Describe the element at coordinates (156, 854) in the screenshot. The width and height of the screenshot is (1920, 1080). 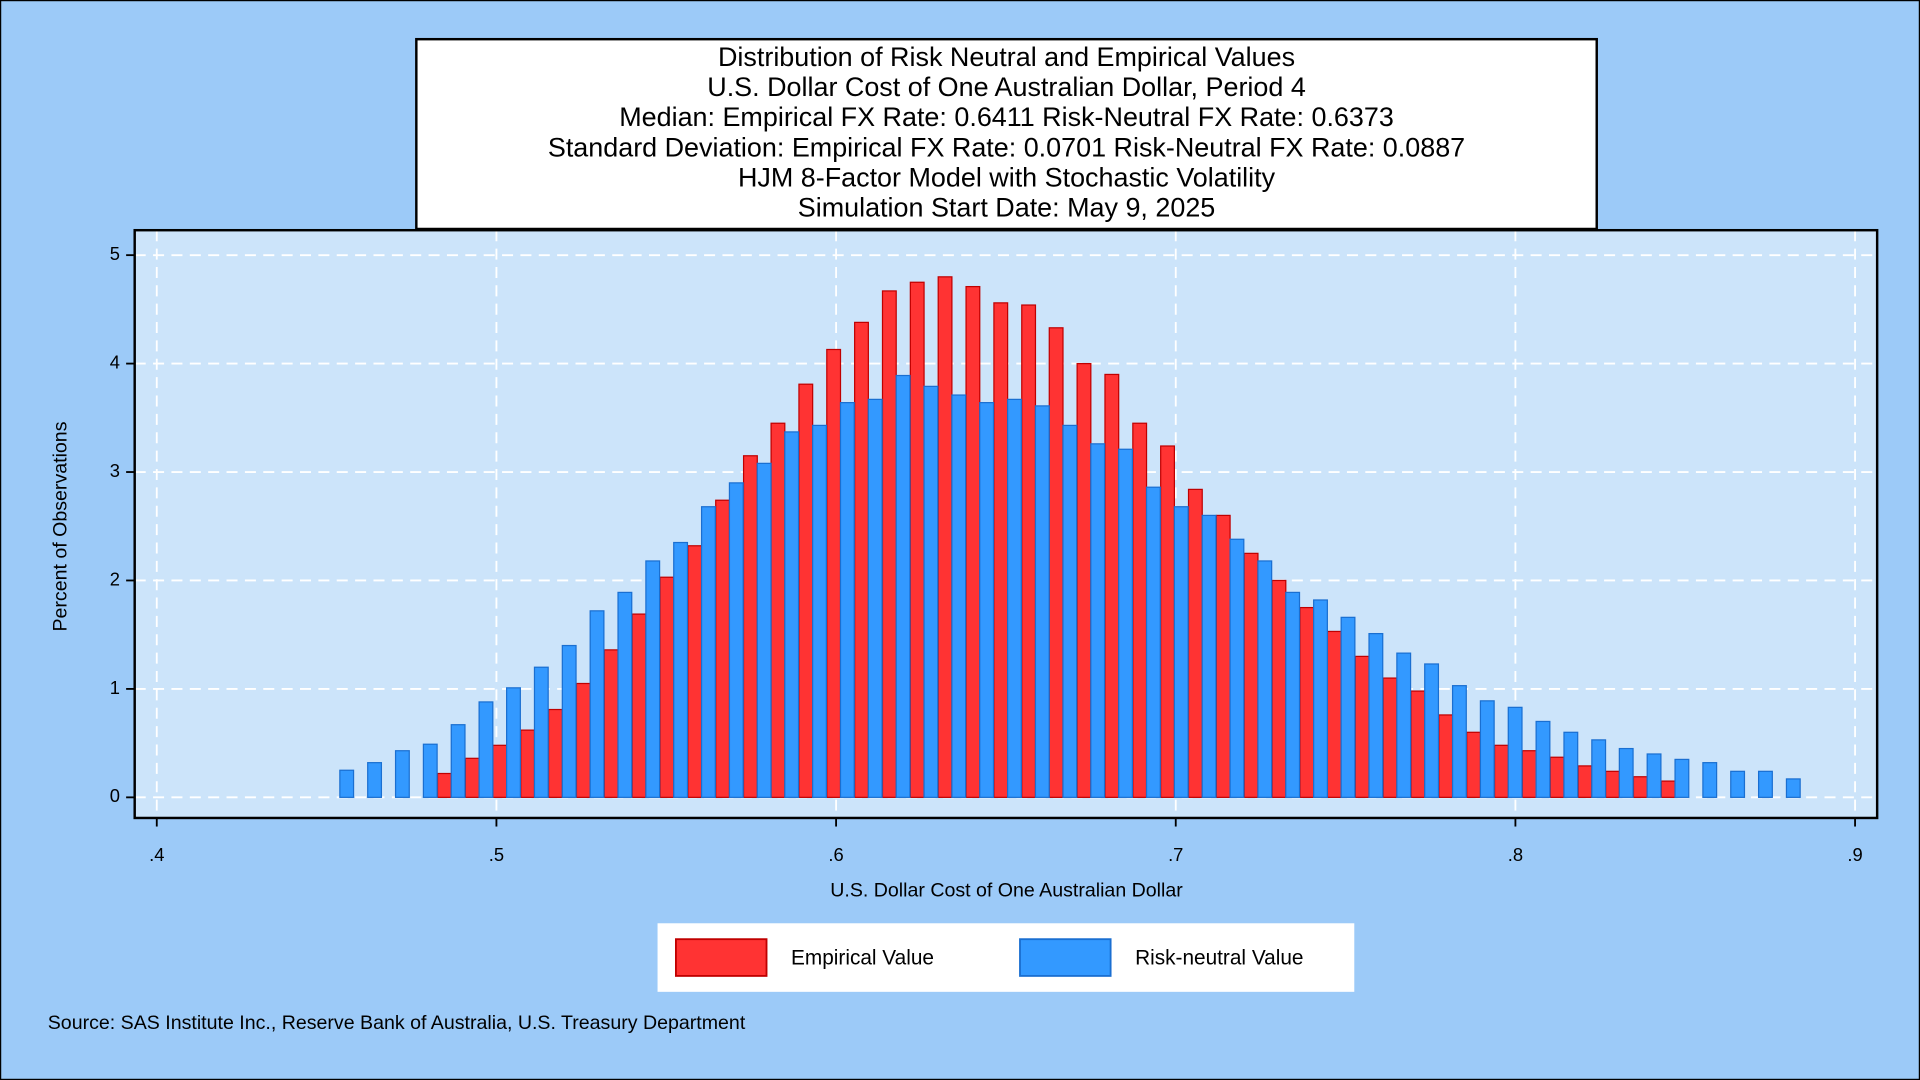
I see `x-tick-label: .4` at that location.